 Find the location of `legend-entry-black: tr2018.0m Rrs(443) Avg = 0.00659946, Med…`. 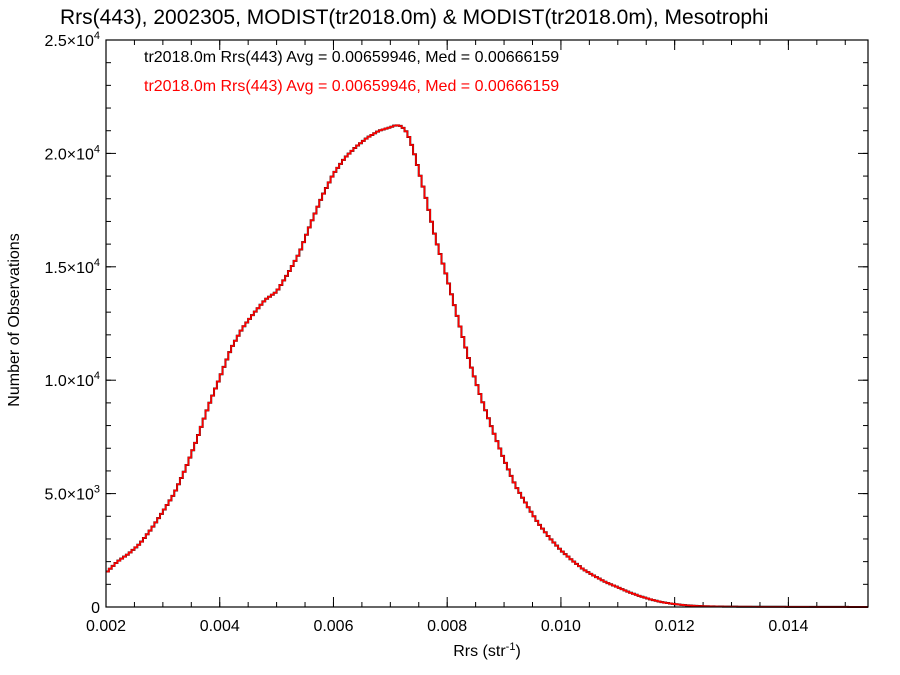

legend-entry-black: tr2018.0m Rrs(443) Avg = 0.00659946, Med… is located at coordinates (351, 57).